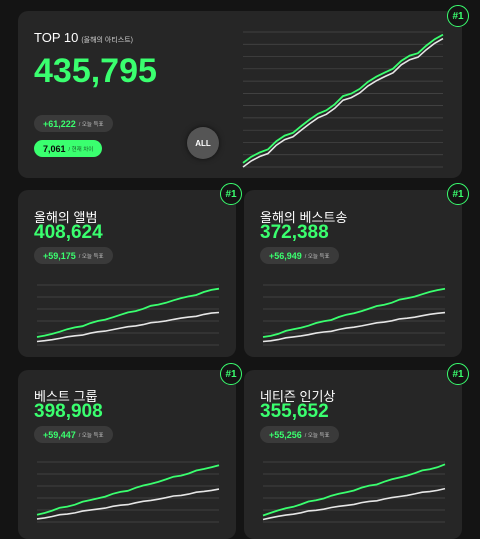  I want to click on gap-value: 7,061, so click(54, 148).